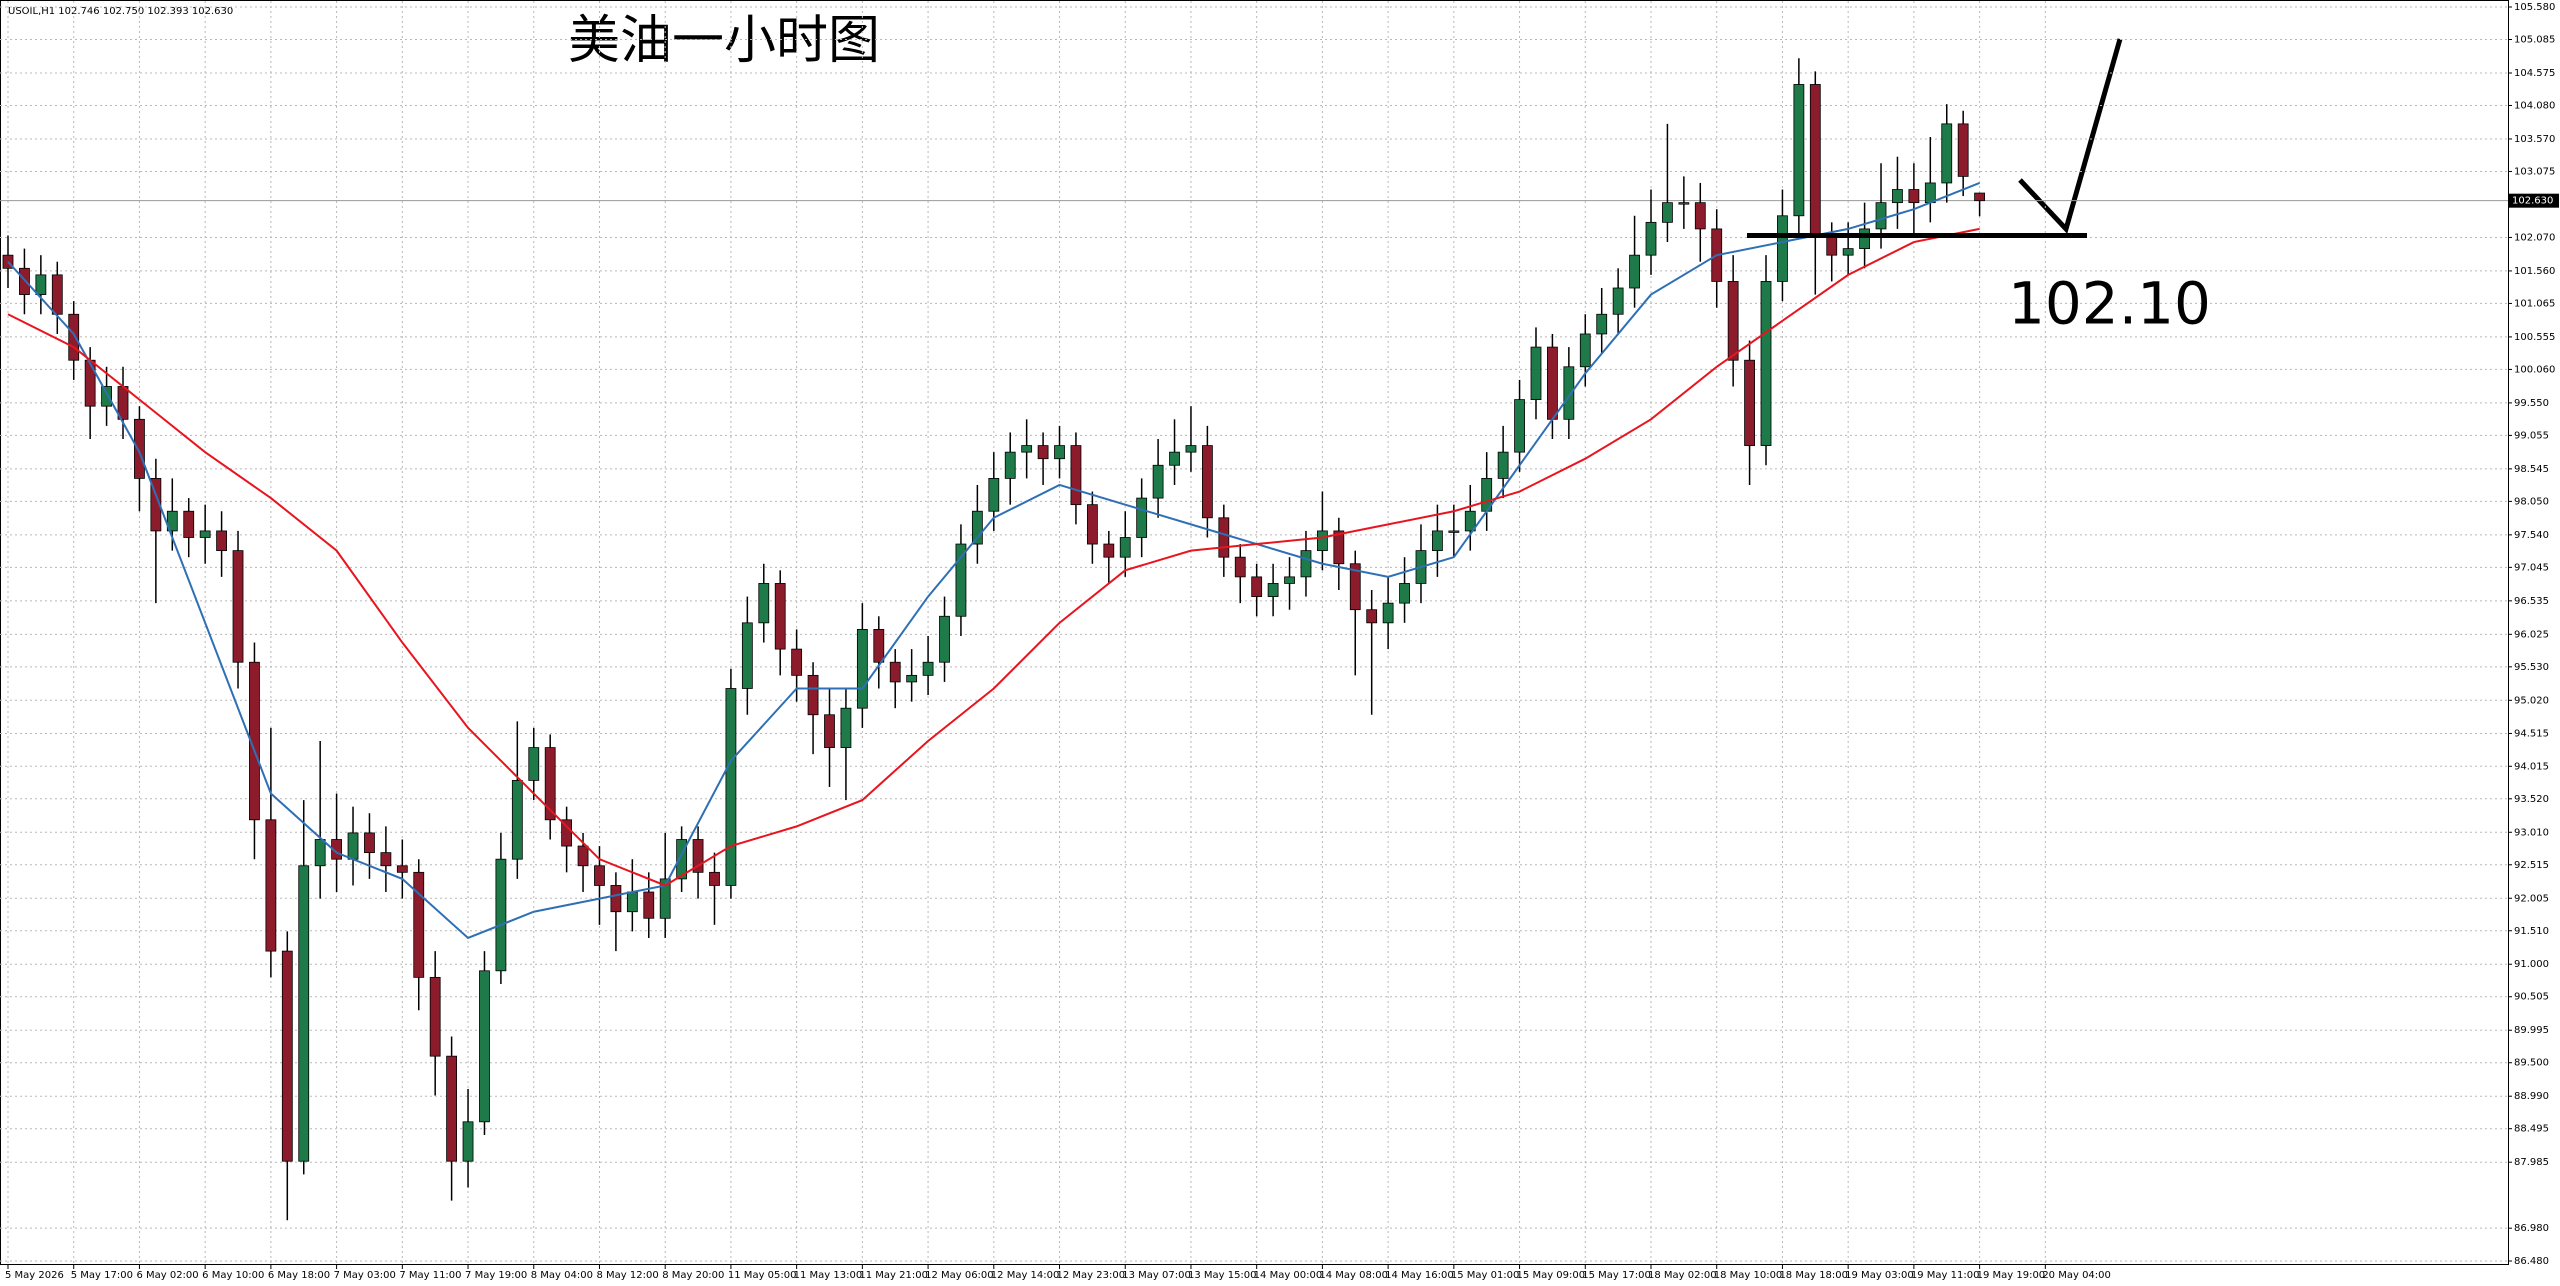 This screenshot has width=2560, height=1286. What do you see at coordinates (2531, 1162) in the screenshot?
I see `y-tick-label: 87.985` at bounding box center [2531, 1162].